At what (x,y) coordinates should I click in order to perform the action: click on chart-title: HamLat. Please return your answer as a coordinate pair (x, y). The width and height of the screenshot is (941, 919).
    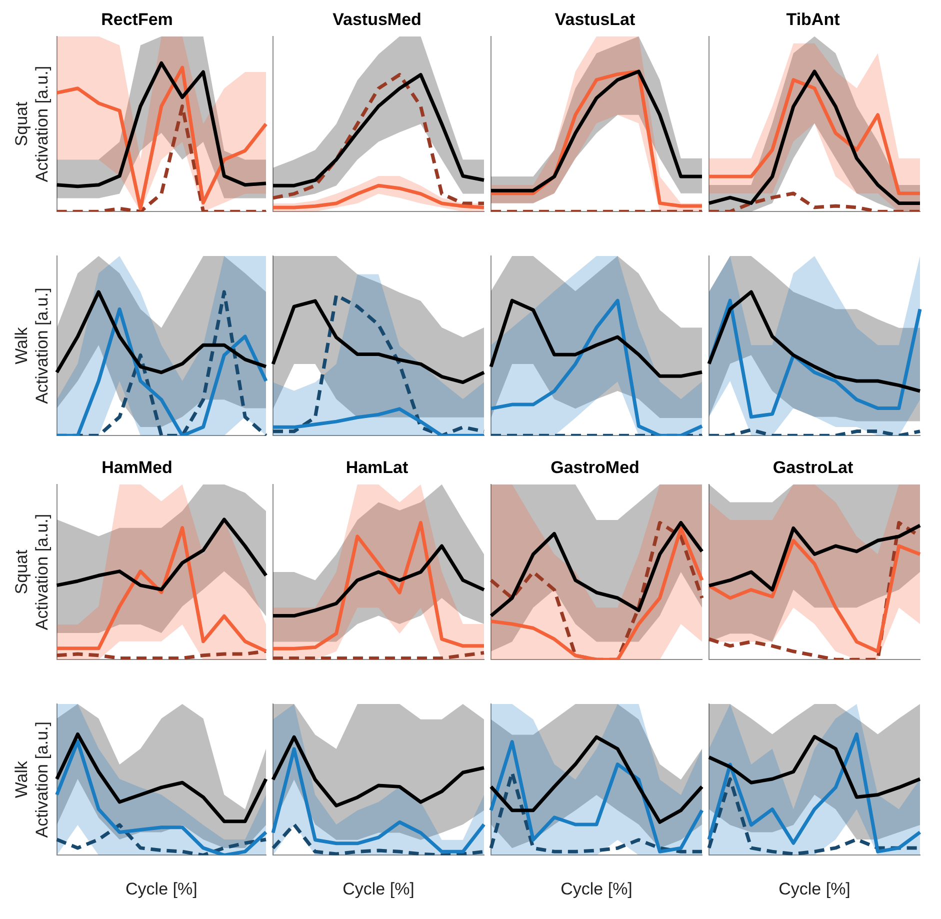
    Looking at the image, I should click on (377, 467).